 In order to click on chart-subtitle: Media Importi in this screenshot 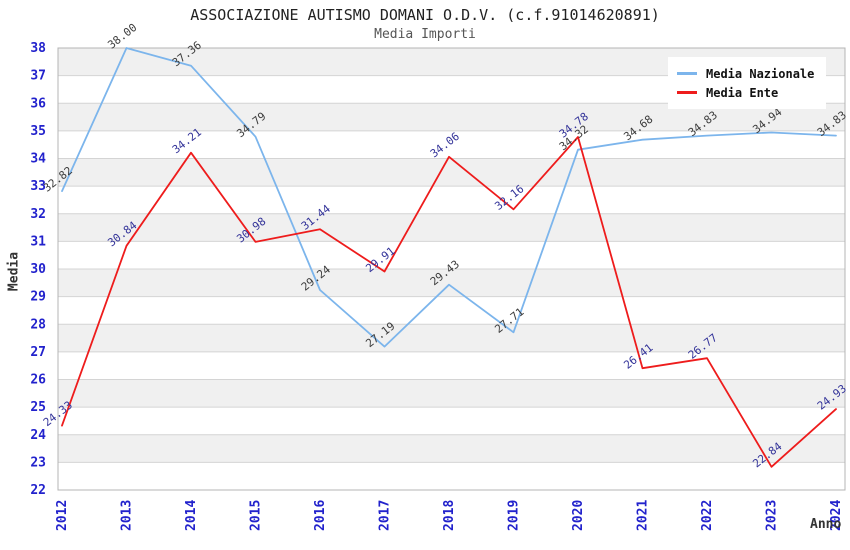, I will do `click(425, 34)`.